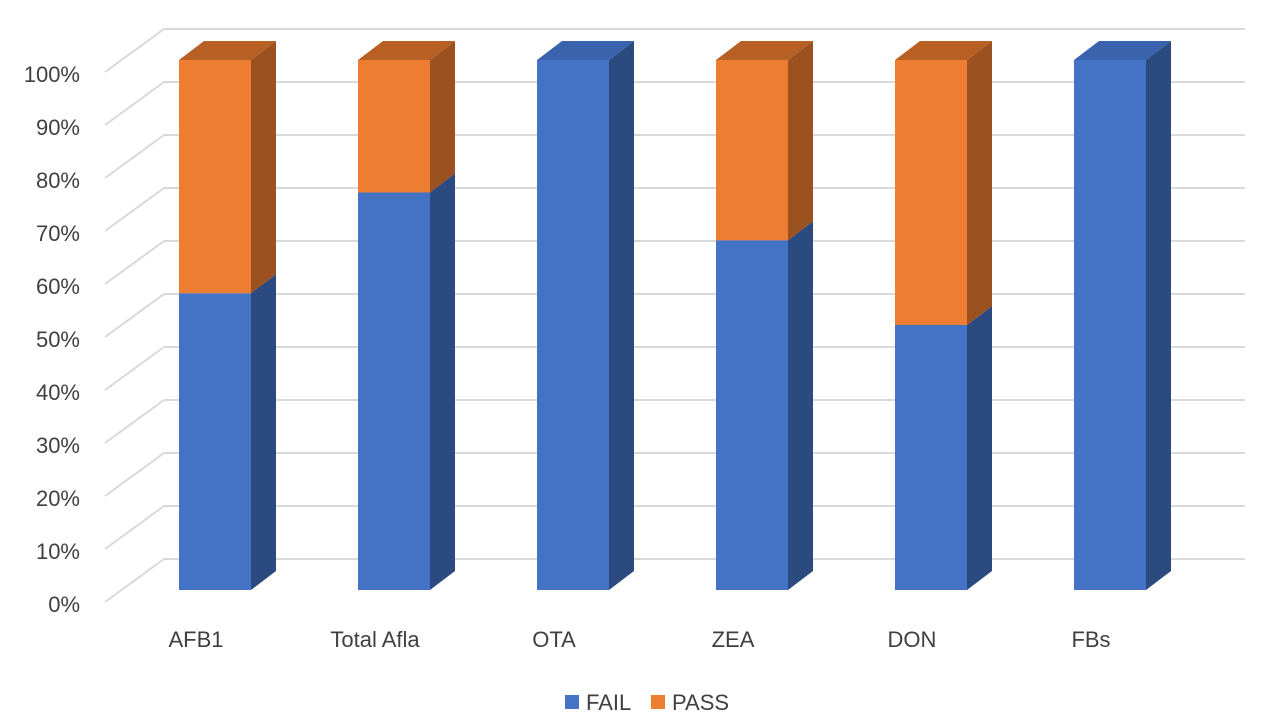  What do you see at coordinates (752, 415) in the screenshot?
I see `bar-fail-zea-front` at bounding box center [752, 415].